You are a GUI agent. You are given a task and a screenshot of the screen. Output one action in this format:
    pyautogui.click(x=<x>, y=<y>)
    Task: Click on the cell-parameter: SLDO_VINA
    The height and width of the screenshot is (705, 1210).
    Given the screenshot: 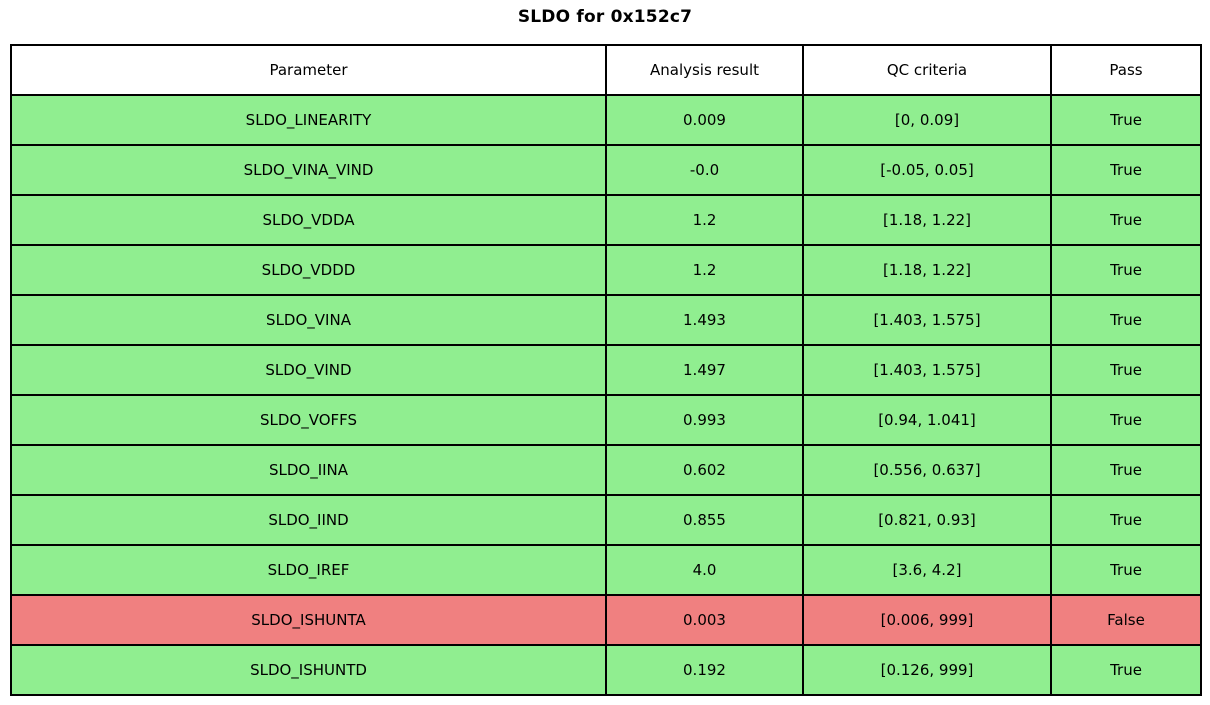 What is the action you would take?
    pyautogui.click(x=308, y=320)
    